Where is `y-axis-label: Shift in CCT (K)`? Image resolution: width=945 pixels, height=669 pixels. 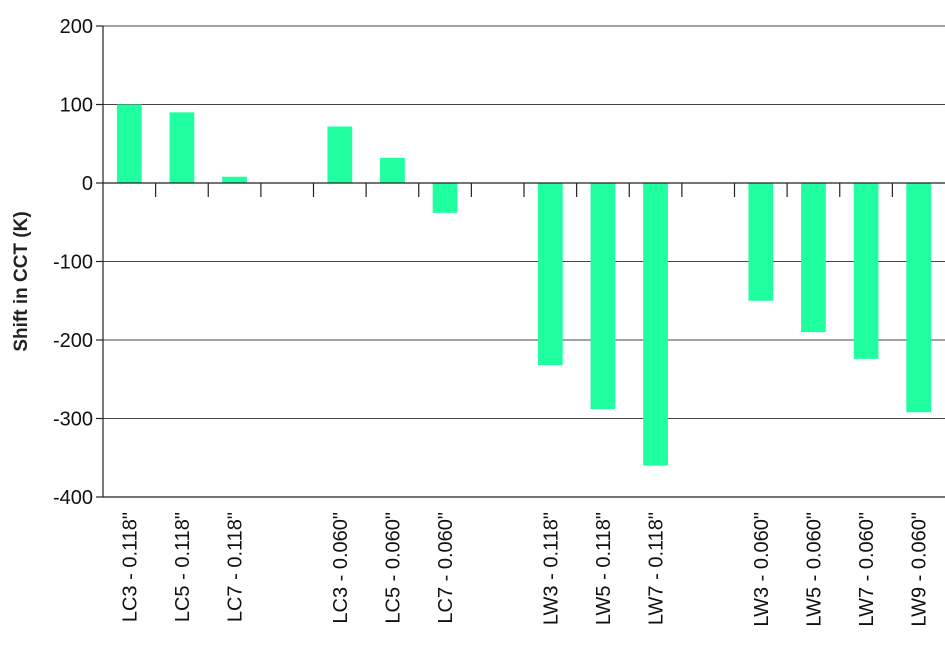
y-axis-label: Shift in CCT (K) is located at coordinates (21, 281).